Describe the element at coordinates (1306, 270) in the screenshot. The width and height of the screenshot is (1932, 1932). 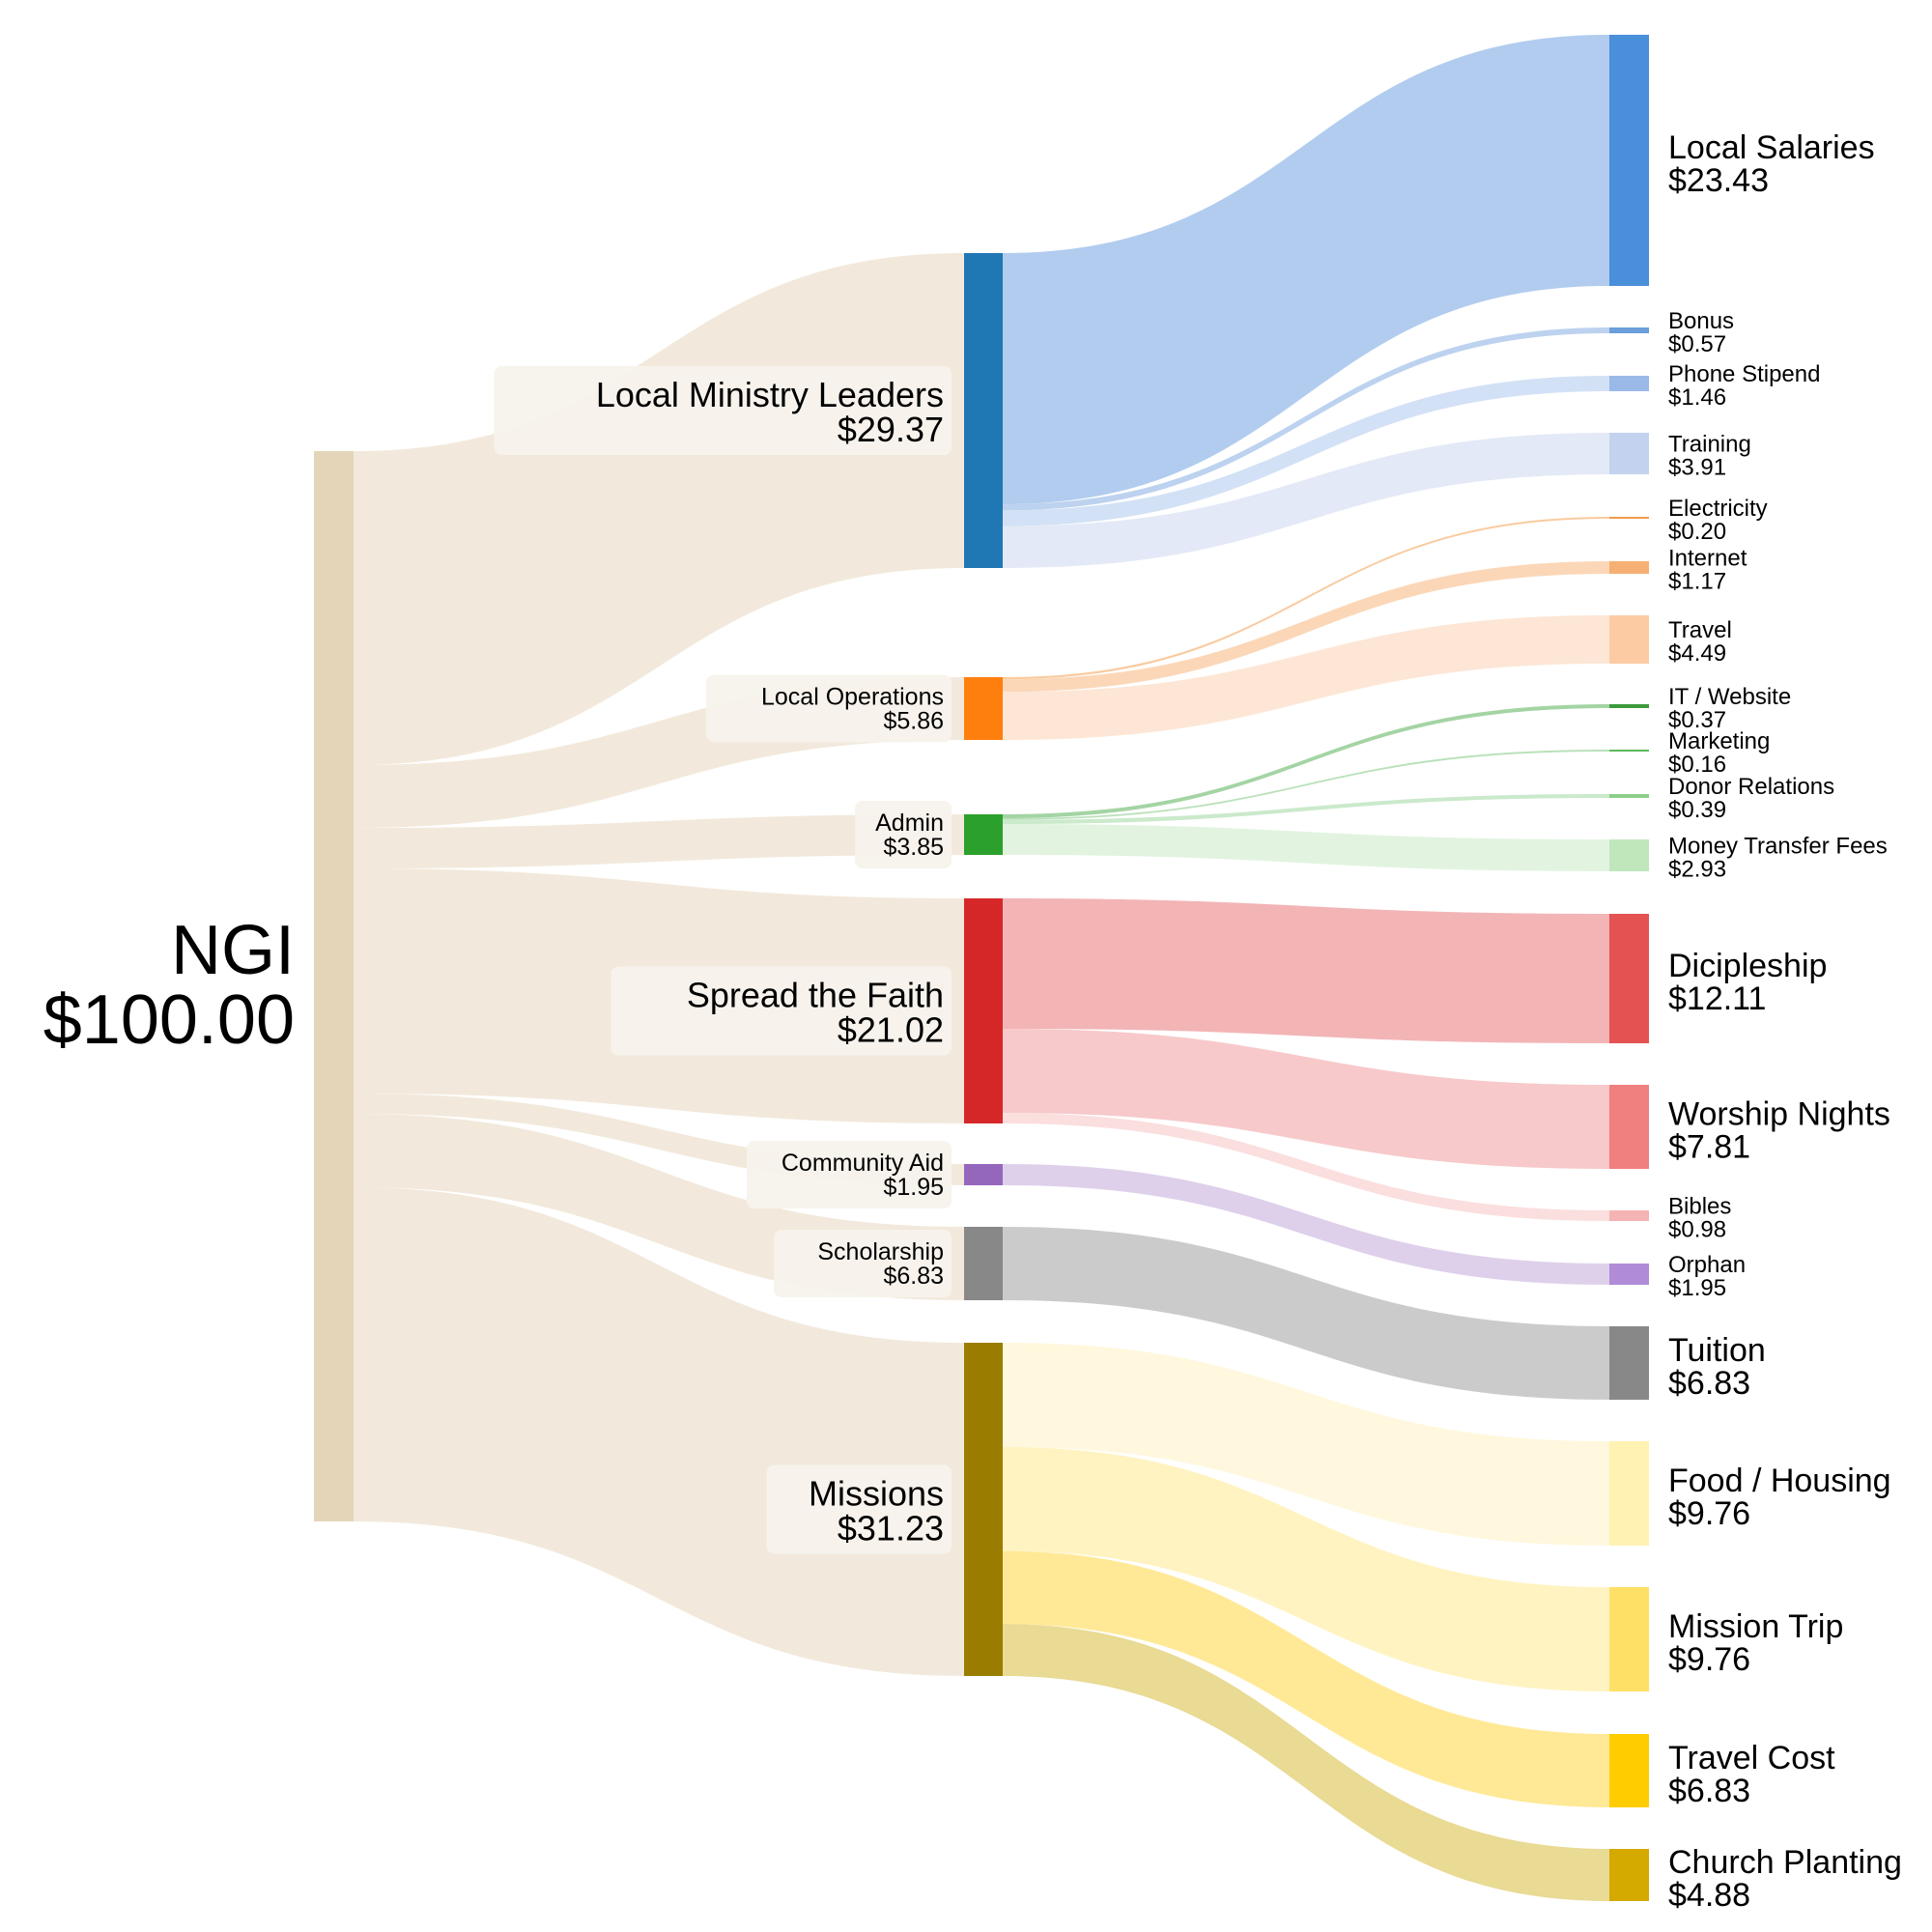
I see `link-local-ministry-leaders-to-local-salaries` at that location.